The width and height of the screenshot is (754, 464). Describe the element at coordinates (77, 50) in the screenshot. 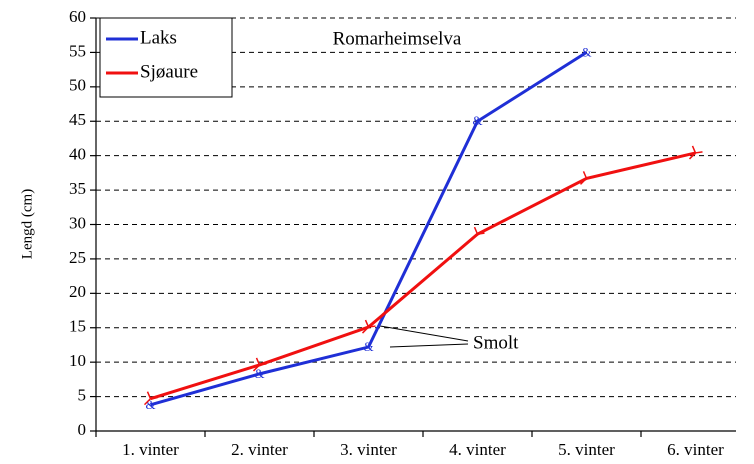

I see `y-tick-label: 55` at that location.